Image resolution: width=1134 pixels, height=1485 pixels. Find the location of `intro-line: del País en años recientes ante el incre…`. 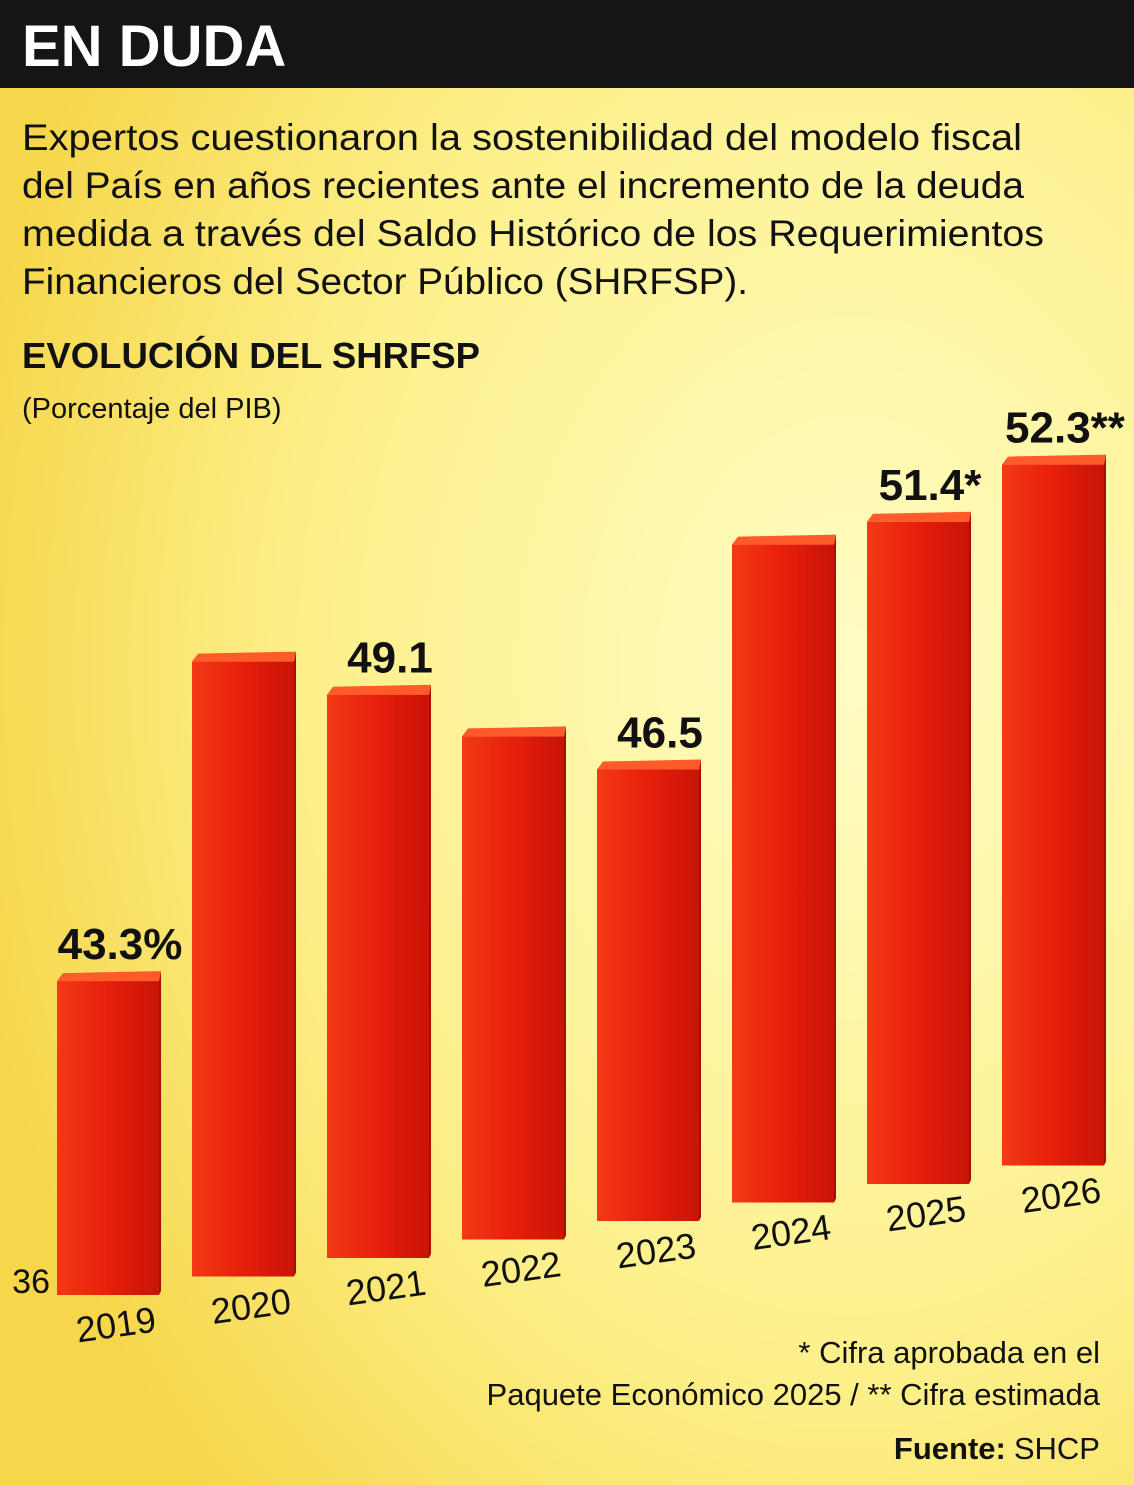

intro-line: del País en años recientes ante el incre… is located at coordinates (523, 185).